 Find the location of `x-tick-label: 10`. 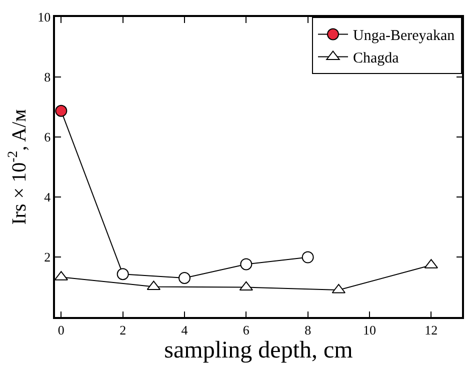

x-tick-label: 10 is located at coordinates (369, 330).